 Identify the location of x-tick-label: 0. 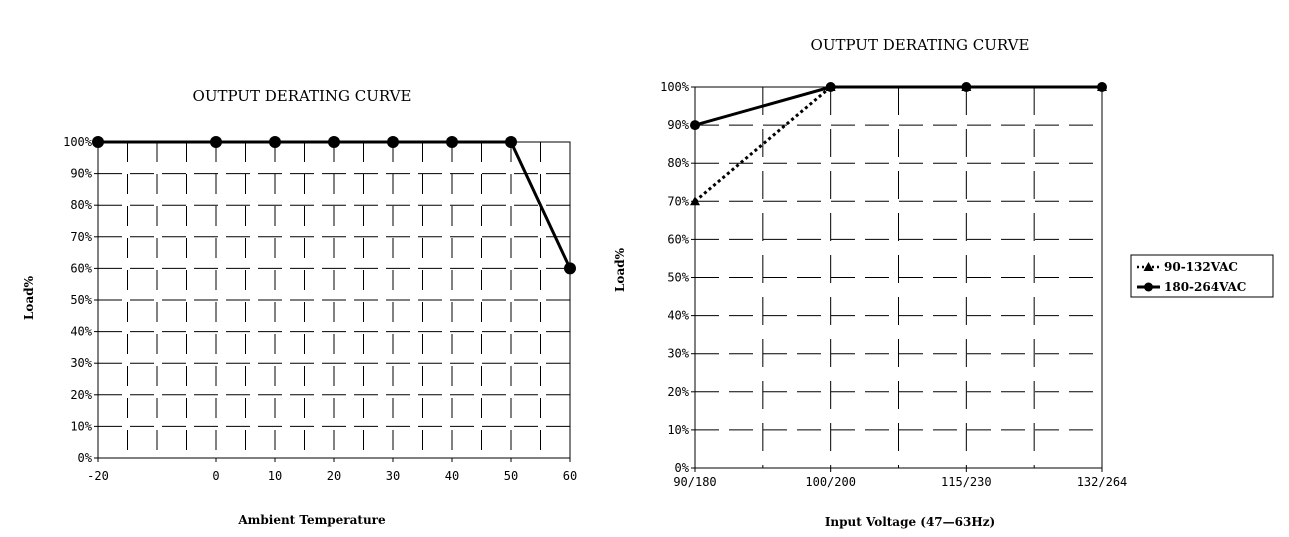
(215, 476).